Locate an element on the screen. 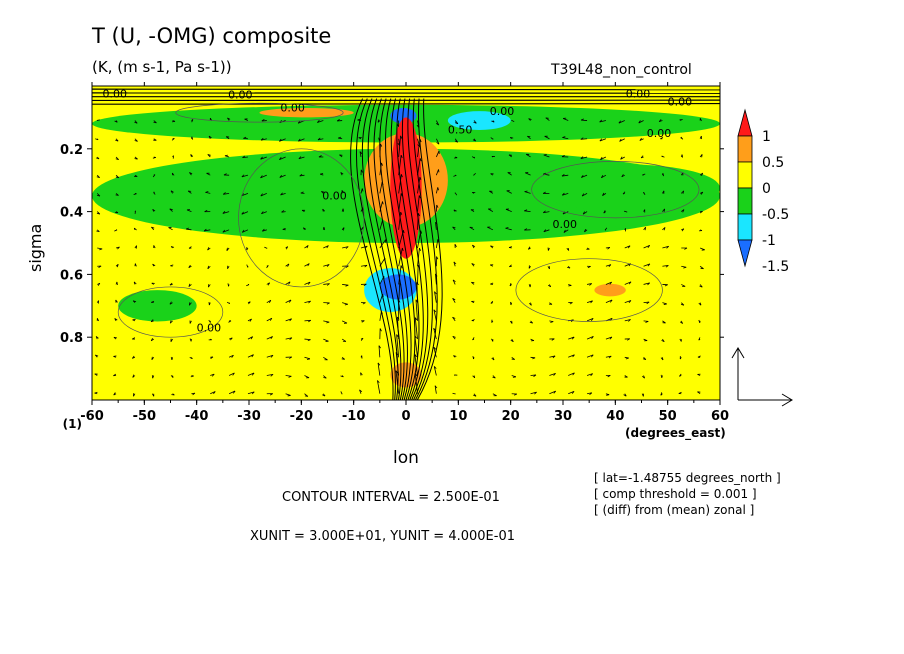  note-diff: [ (diff) from (mean) zonal ] is located at coordinates (674, 510).